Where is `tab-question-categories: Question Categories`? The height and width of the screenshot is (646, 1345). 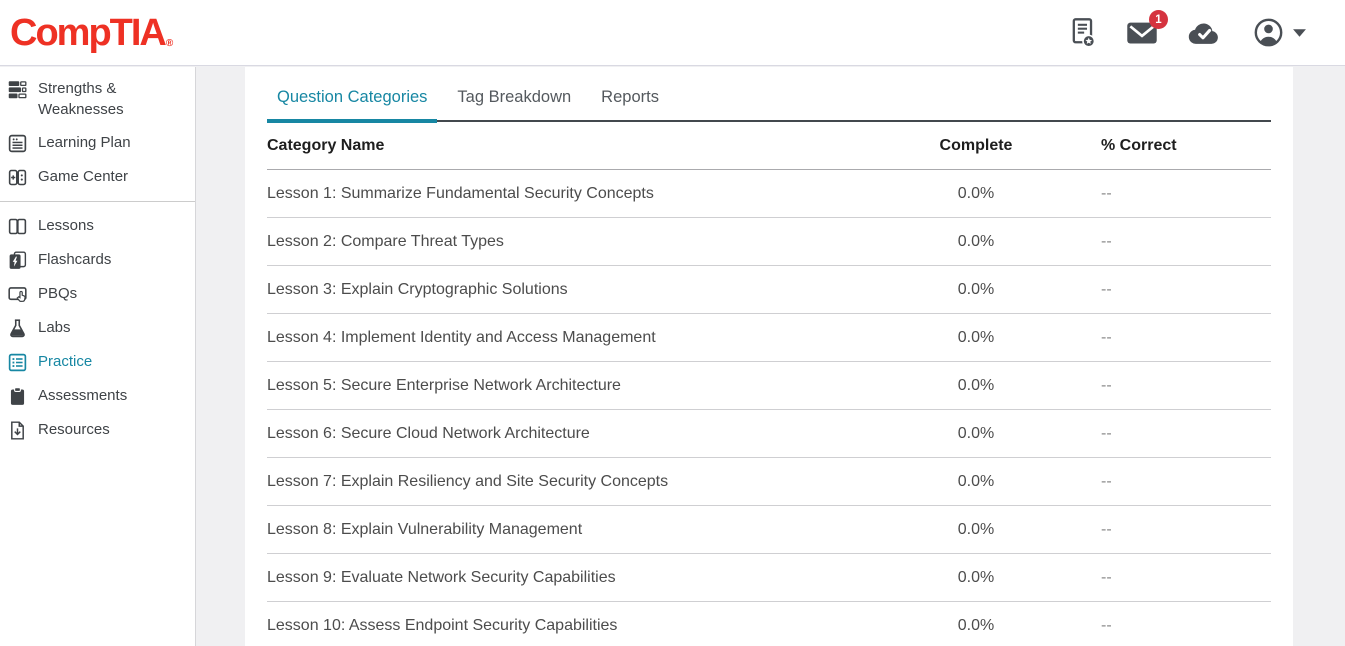
tab-question-categories: Question Categories is located at coordinates (352, 105).